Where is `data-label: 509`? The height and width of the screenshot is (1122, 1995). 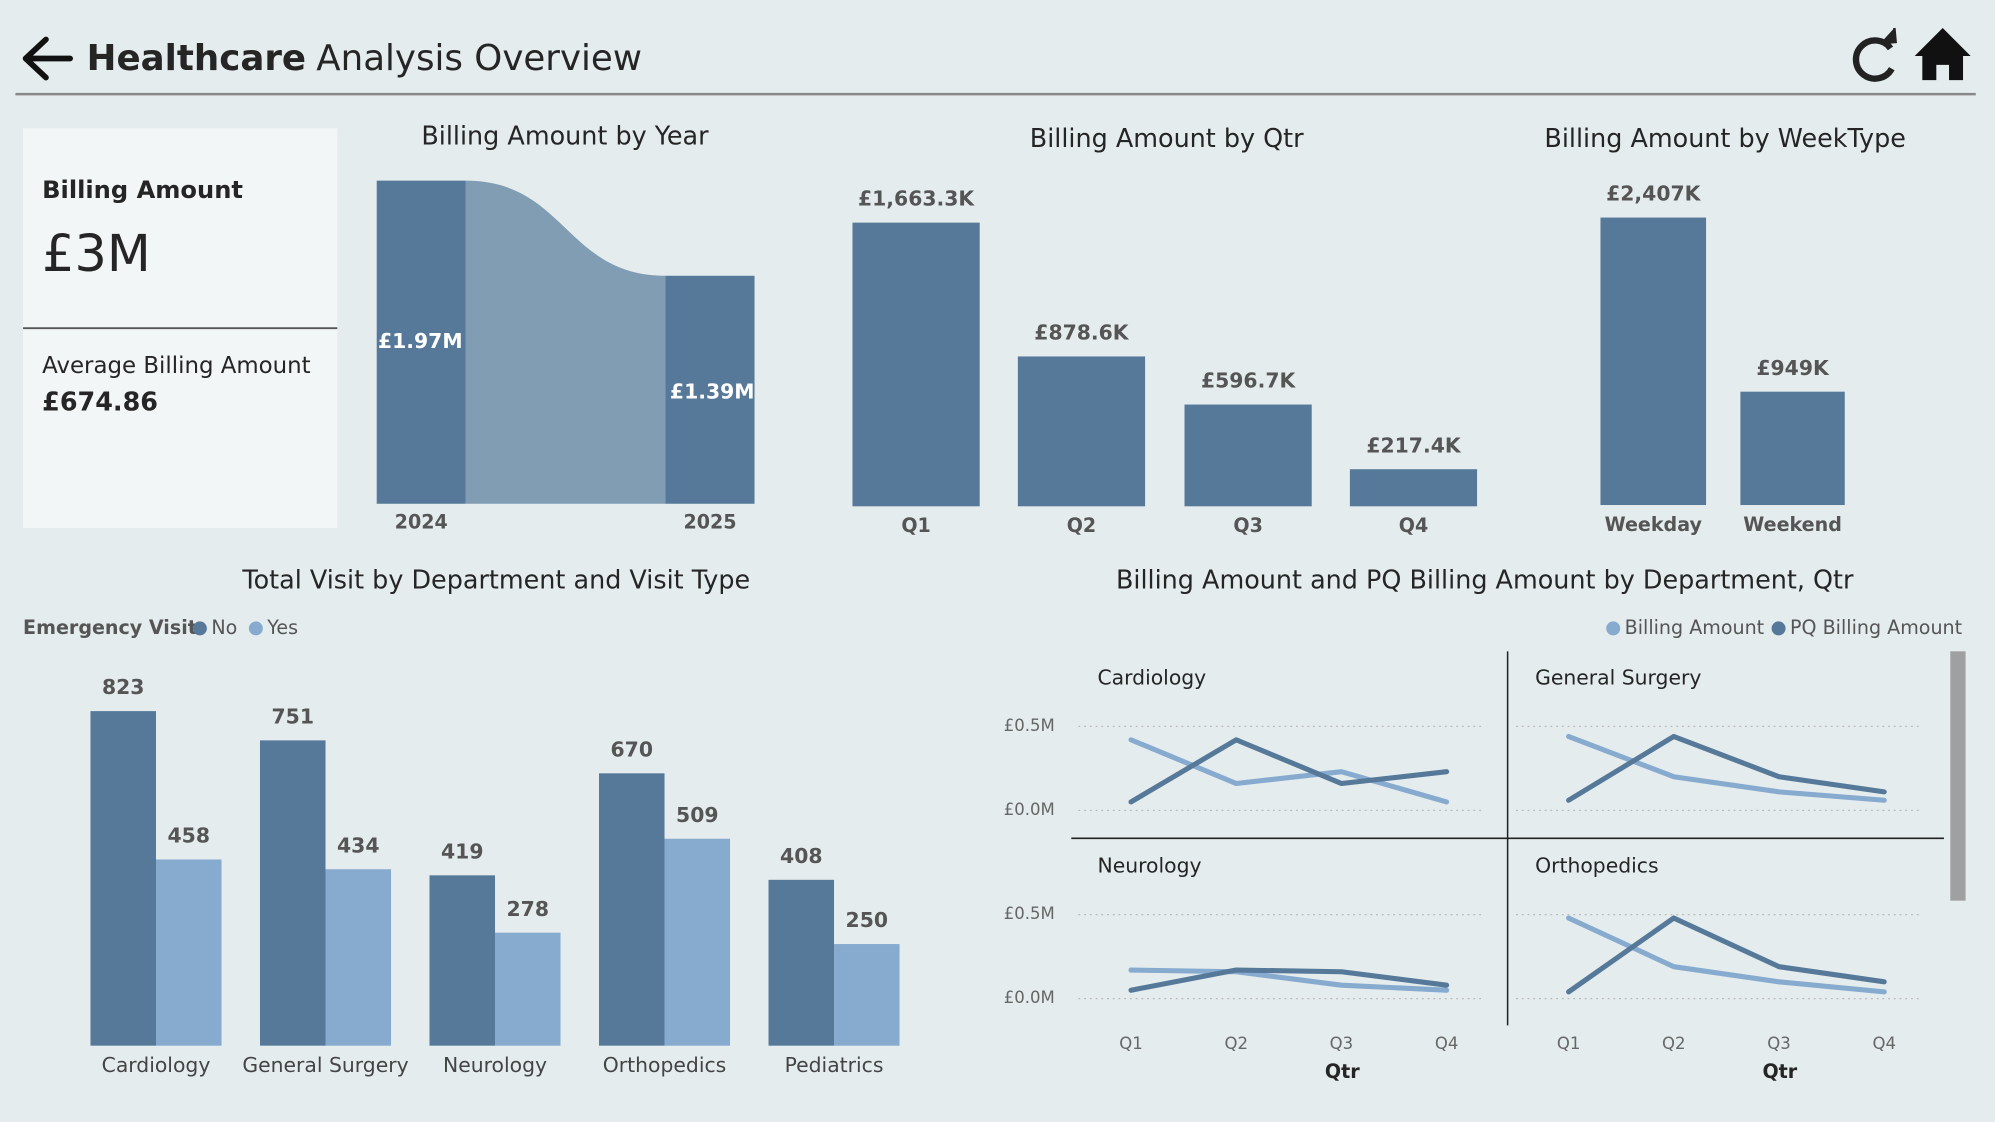
data-label: 509 is located at coordinates (697, 815).